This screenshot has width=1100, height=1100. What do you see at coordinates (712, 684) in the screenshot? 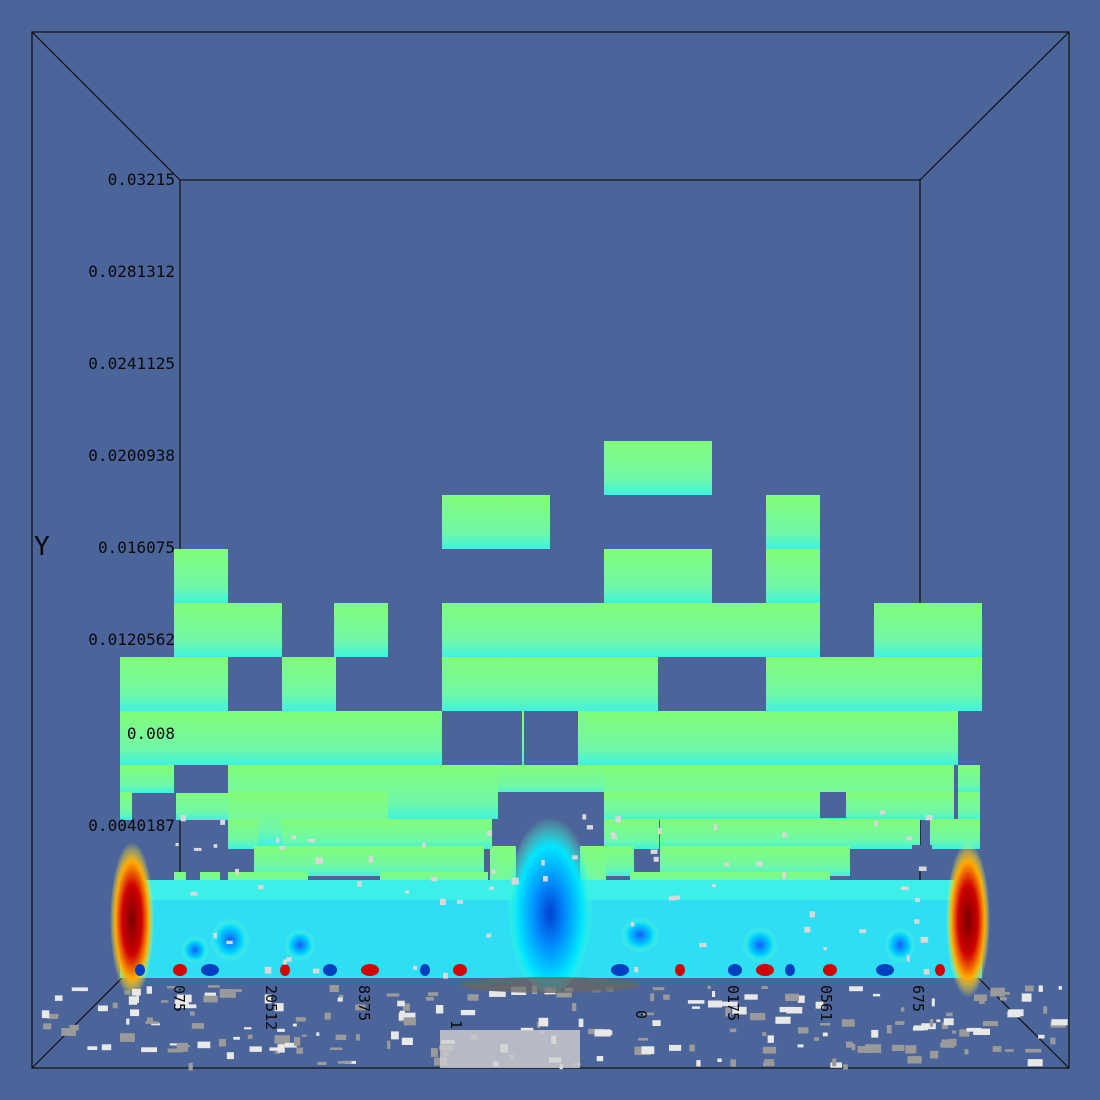
I see `voxel-gap` at bounding box center [712, 684].